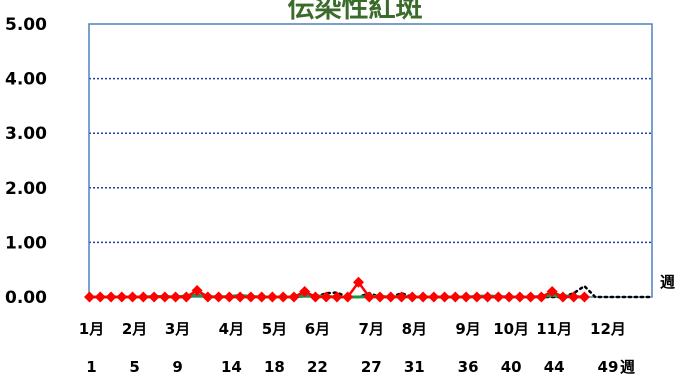  What do you see at coordinates (414, 329) in the screenshot?
I see `month-label: 8月` at bounding box center [414, 329].